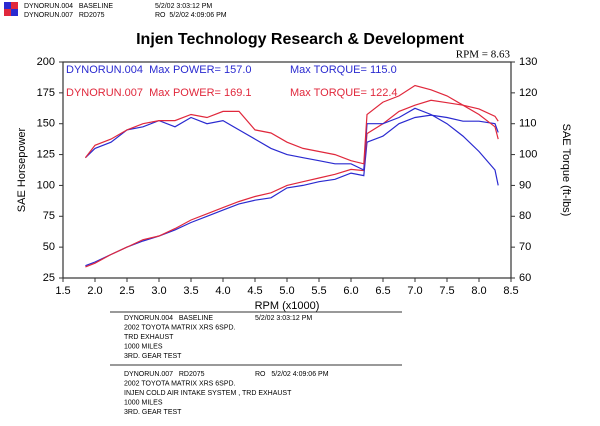 Image resolution: width=600 pixels, height=426 pixels. I want to click on y2-tick-label: 130, so click(528, 62).